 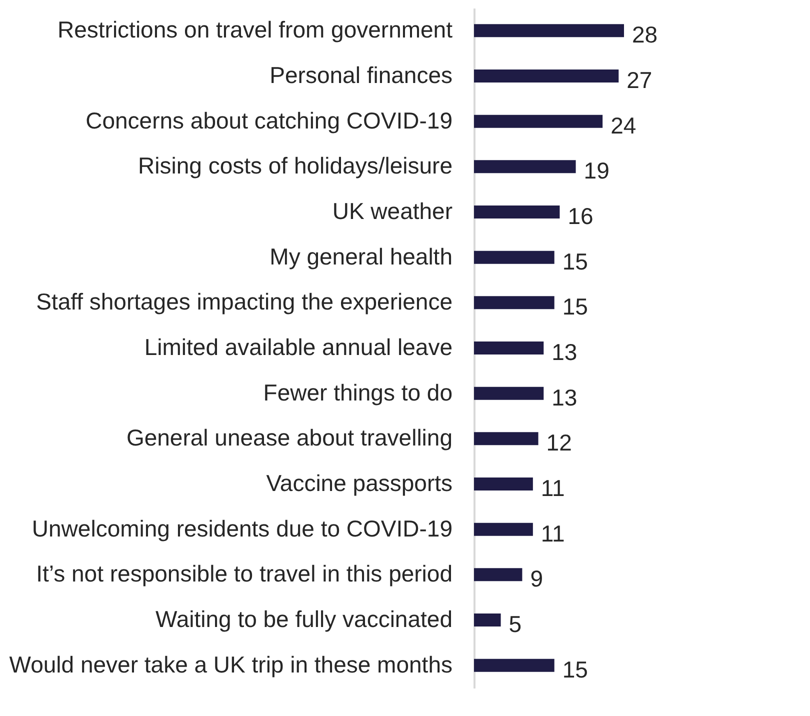 I want to click on y-tick-label: Fewer things to do, so click(x=357, y=392).